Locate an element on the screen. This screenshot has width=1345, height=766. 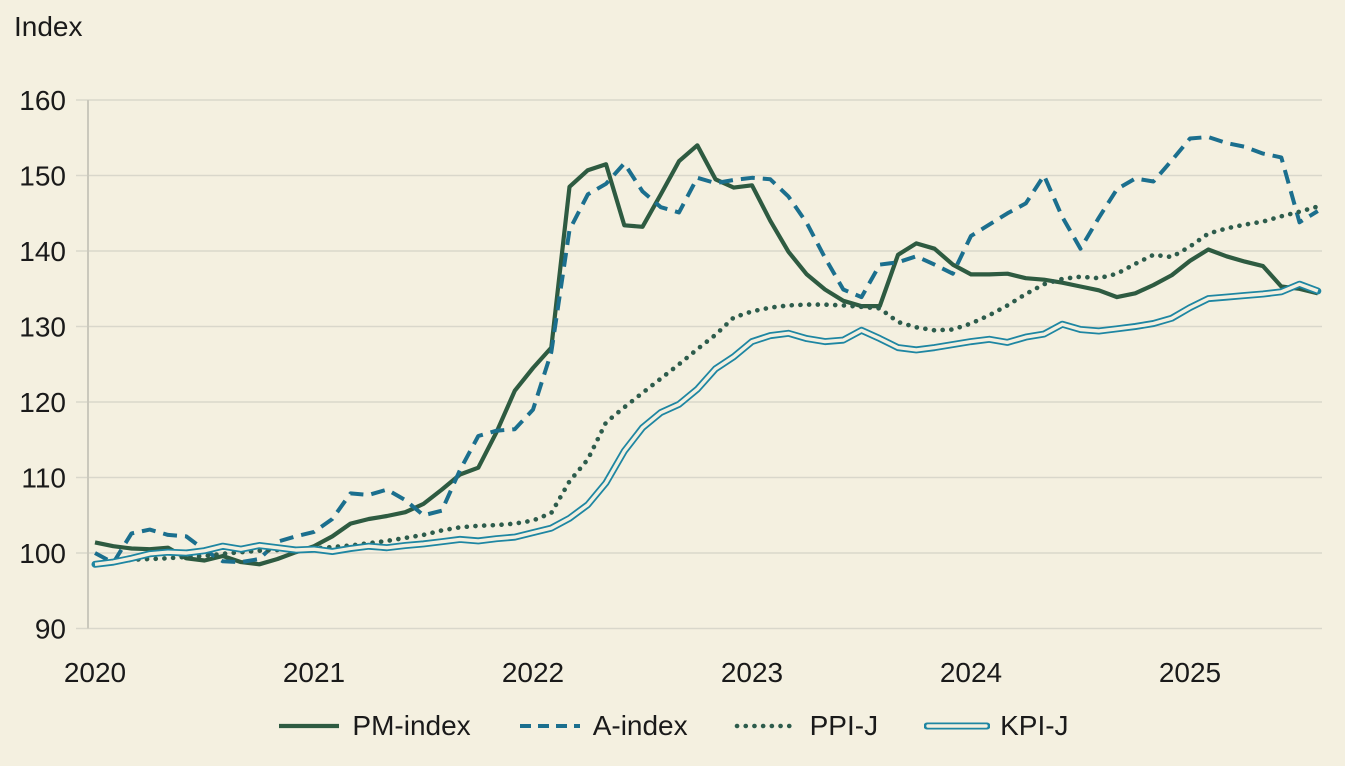
legend-swatch-ppi-j-icon is located at coordinates (766, 726).